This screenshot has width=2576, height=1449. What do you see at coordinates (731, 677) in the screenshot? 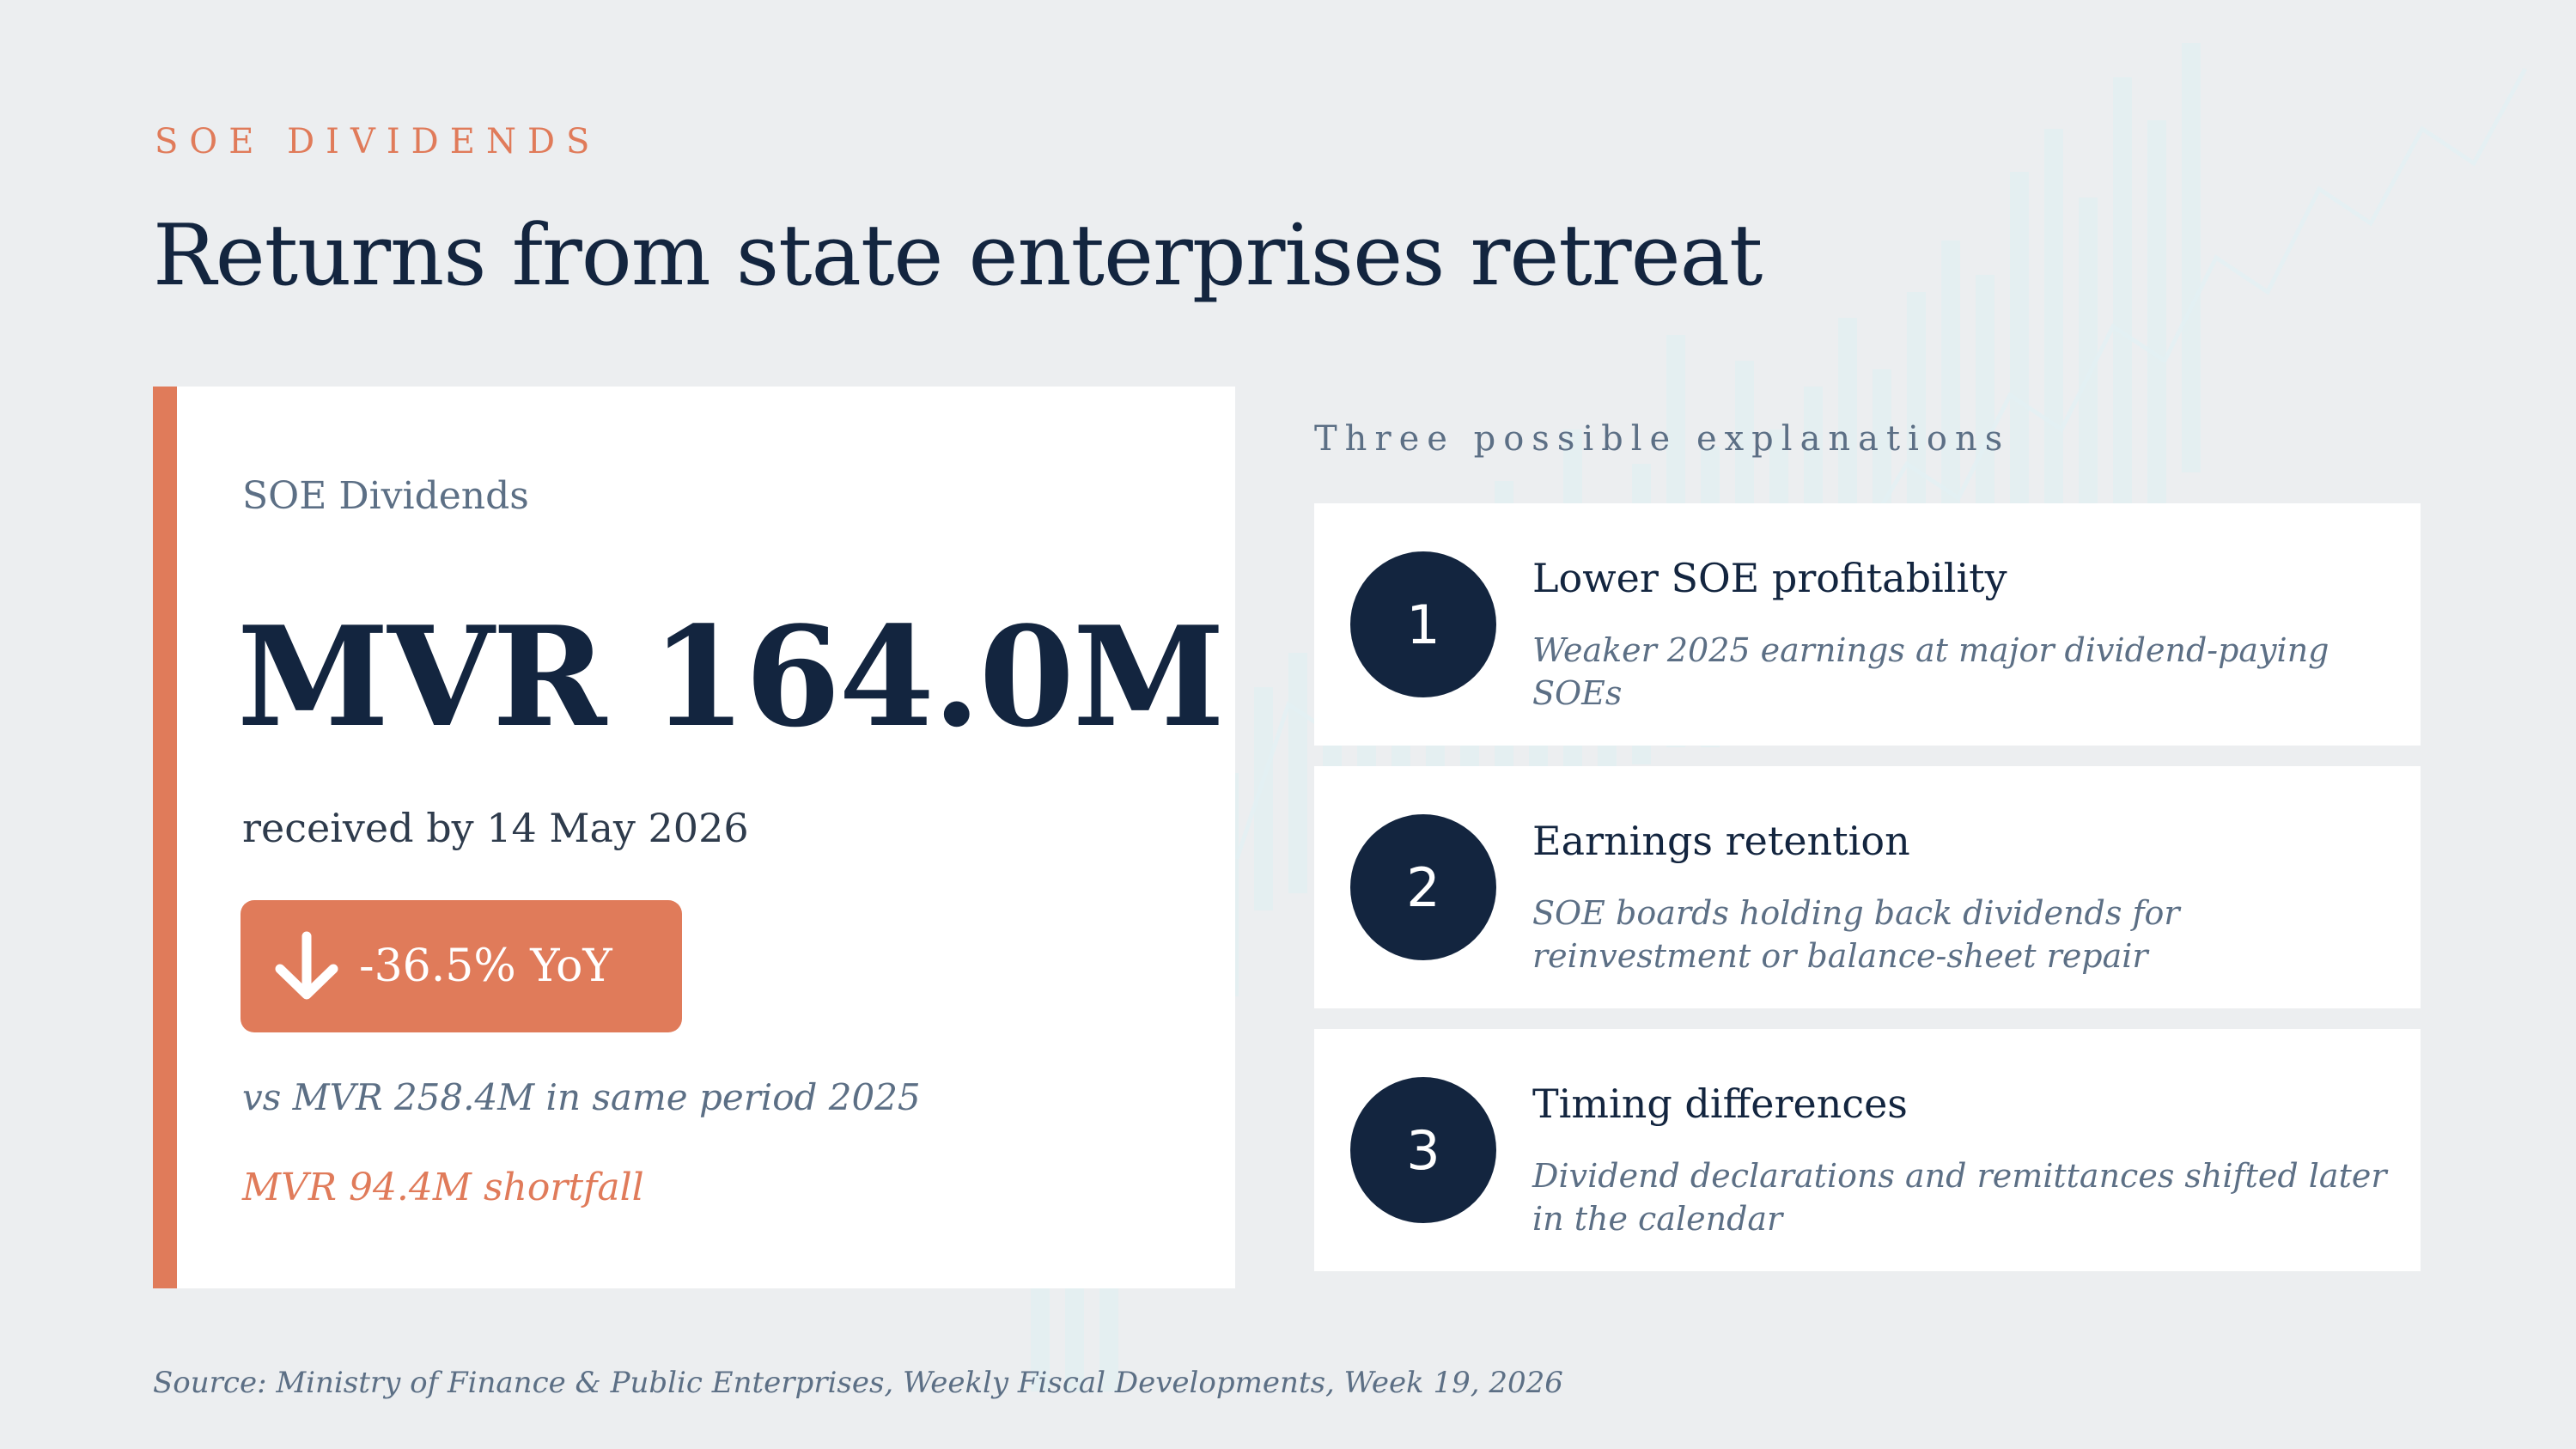
I see `kpi-value: MVR 164.0M` at bounding box center [731, 677].